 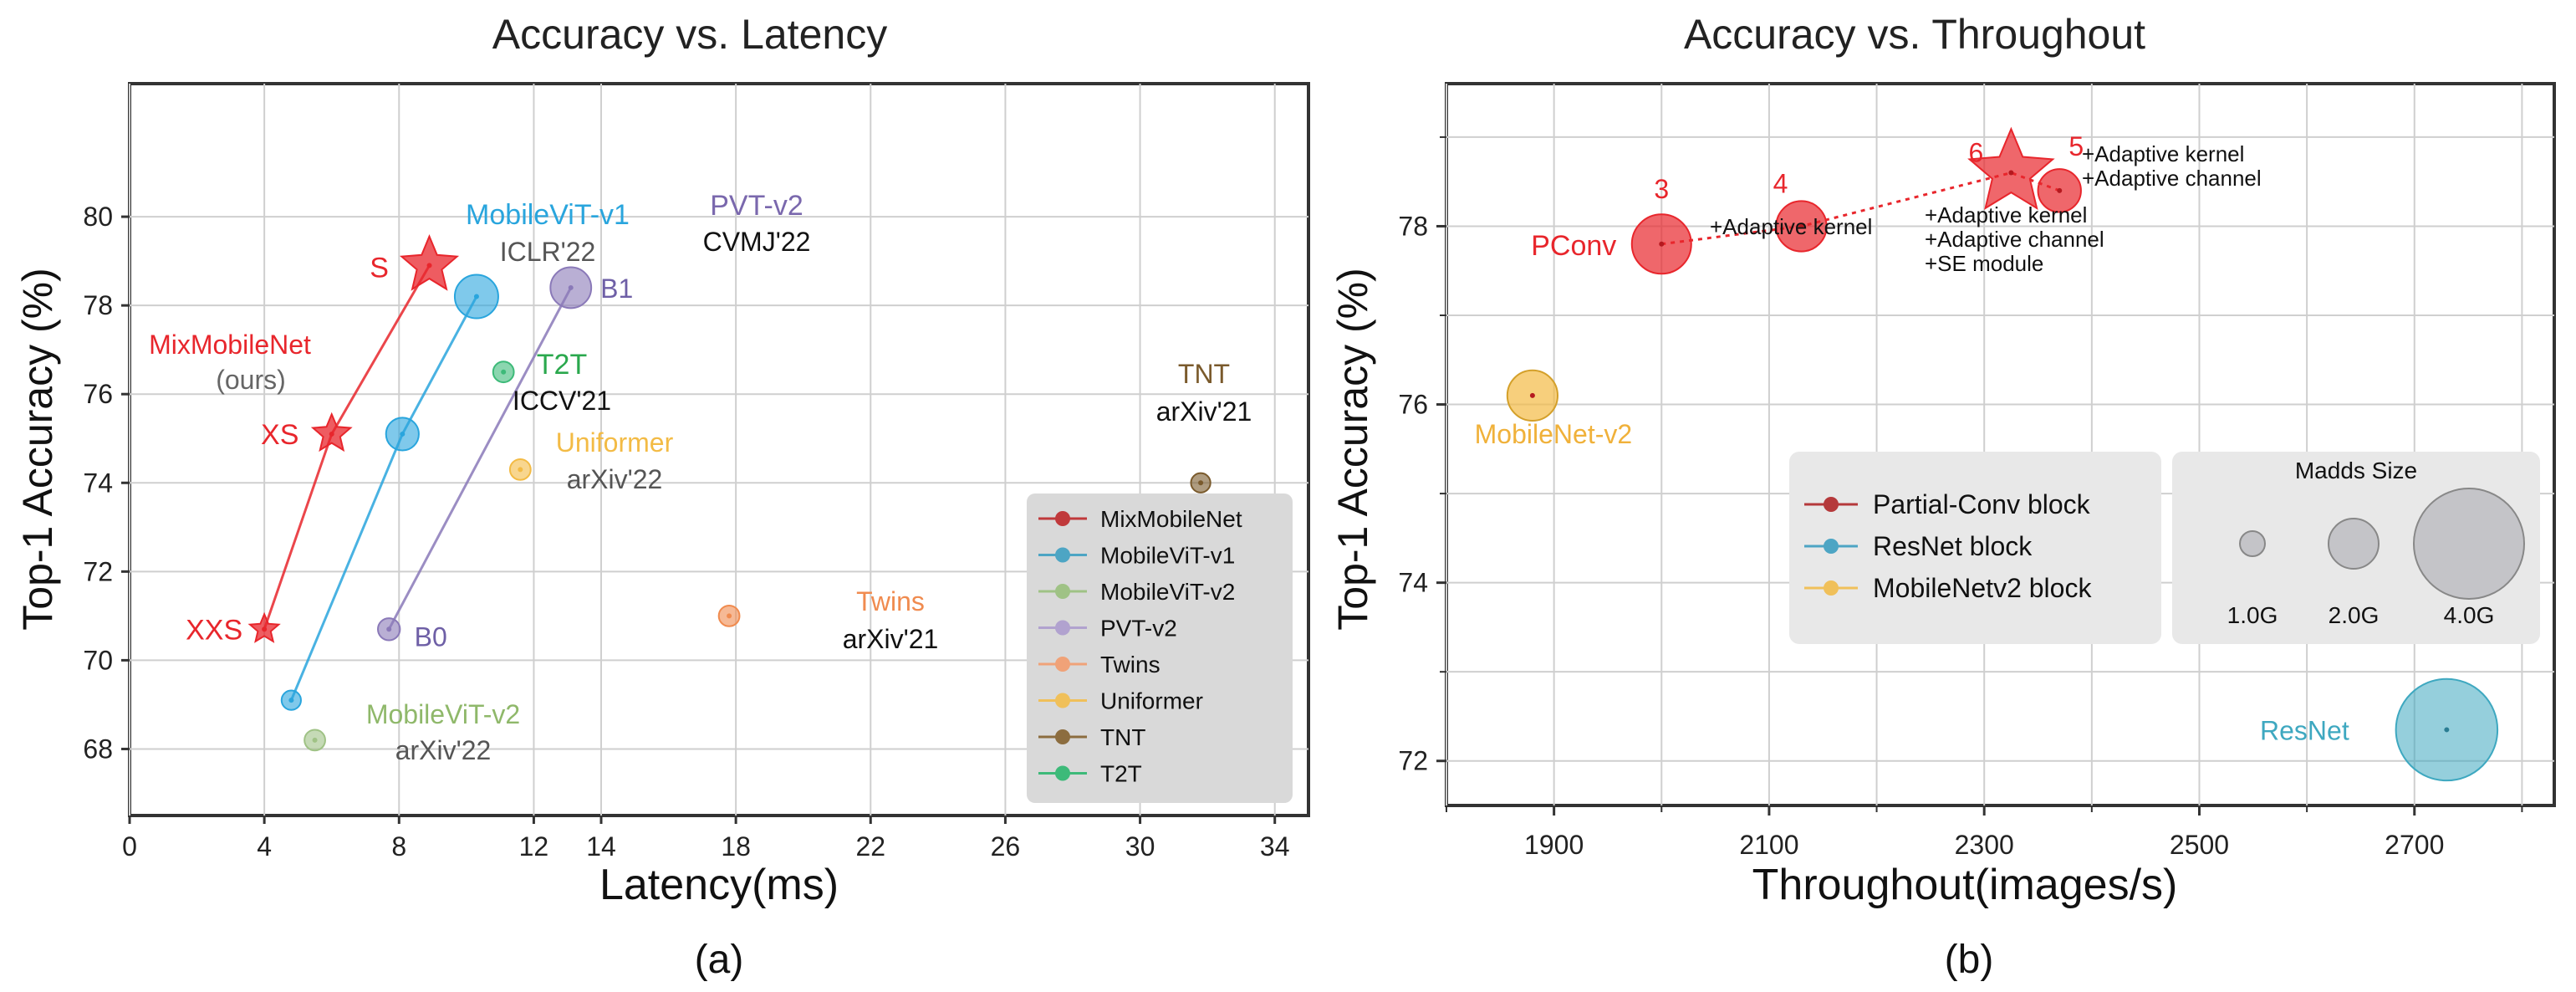 What do you see at coordinates (2252, 615) in the screenshot?
I see `size-legend-label: 1.0G` at bounding box center [2252, 615].